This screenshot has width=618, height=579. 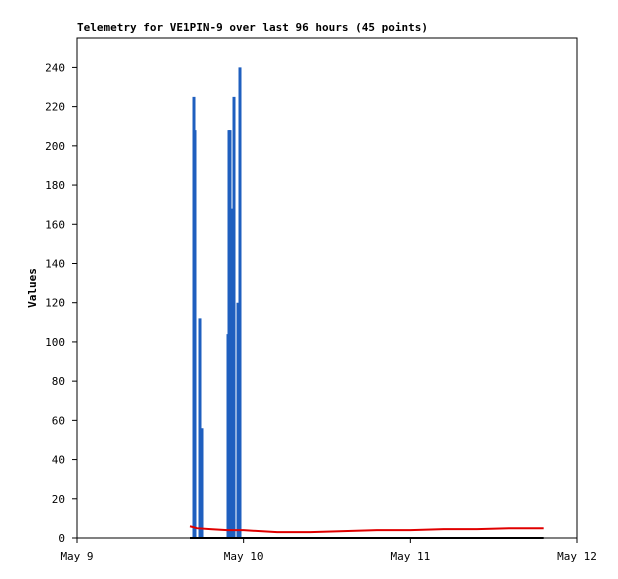 I want to click on x-tick-label: May 10, so click(x=244, y=556).